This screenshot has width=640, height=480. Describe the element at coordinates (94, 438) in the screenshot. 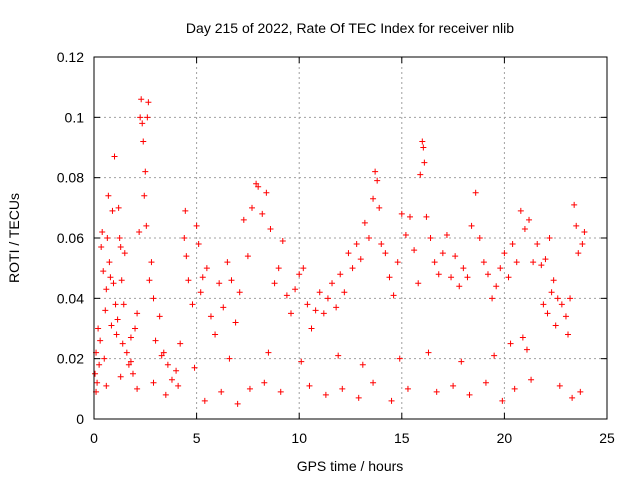

I see `x-tick-label: 0` at that location.